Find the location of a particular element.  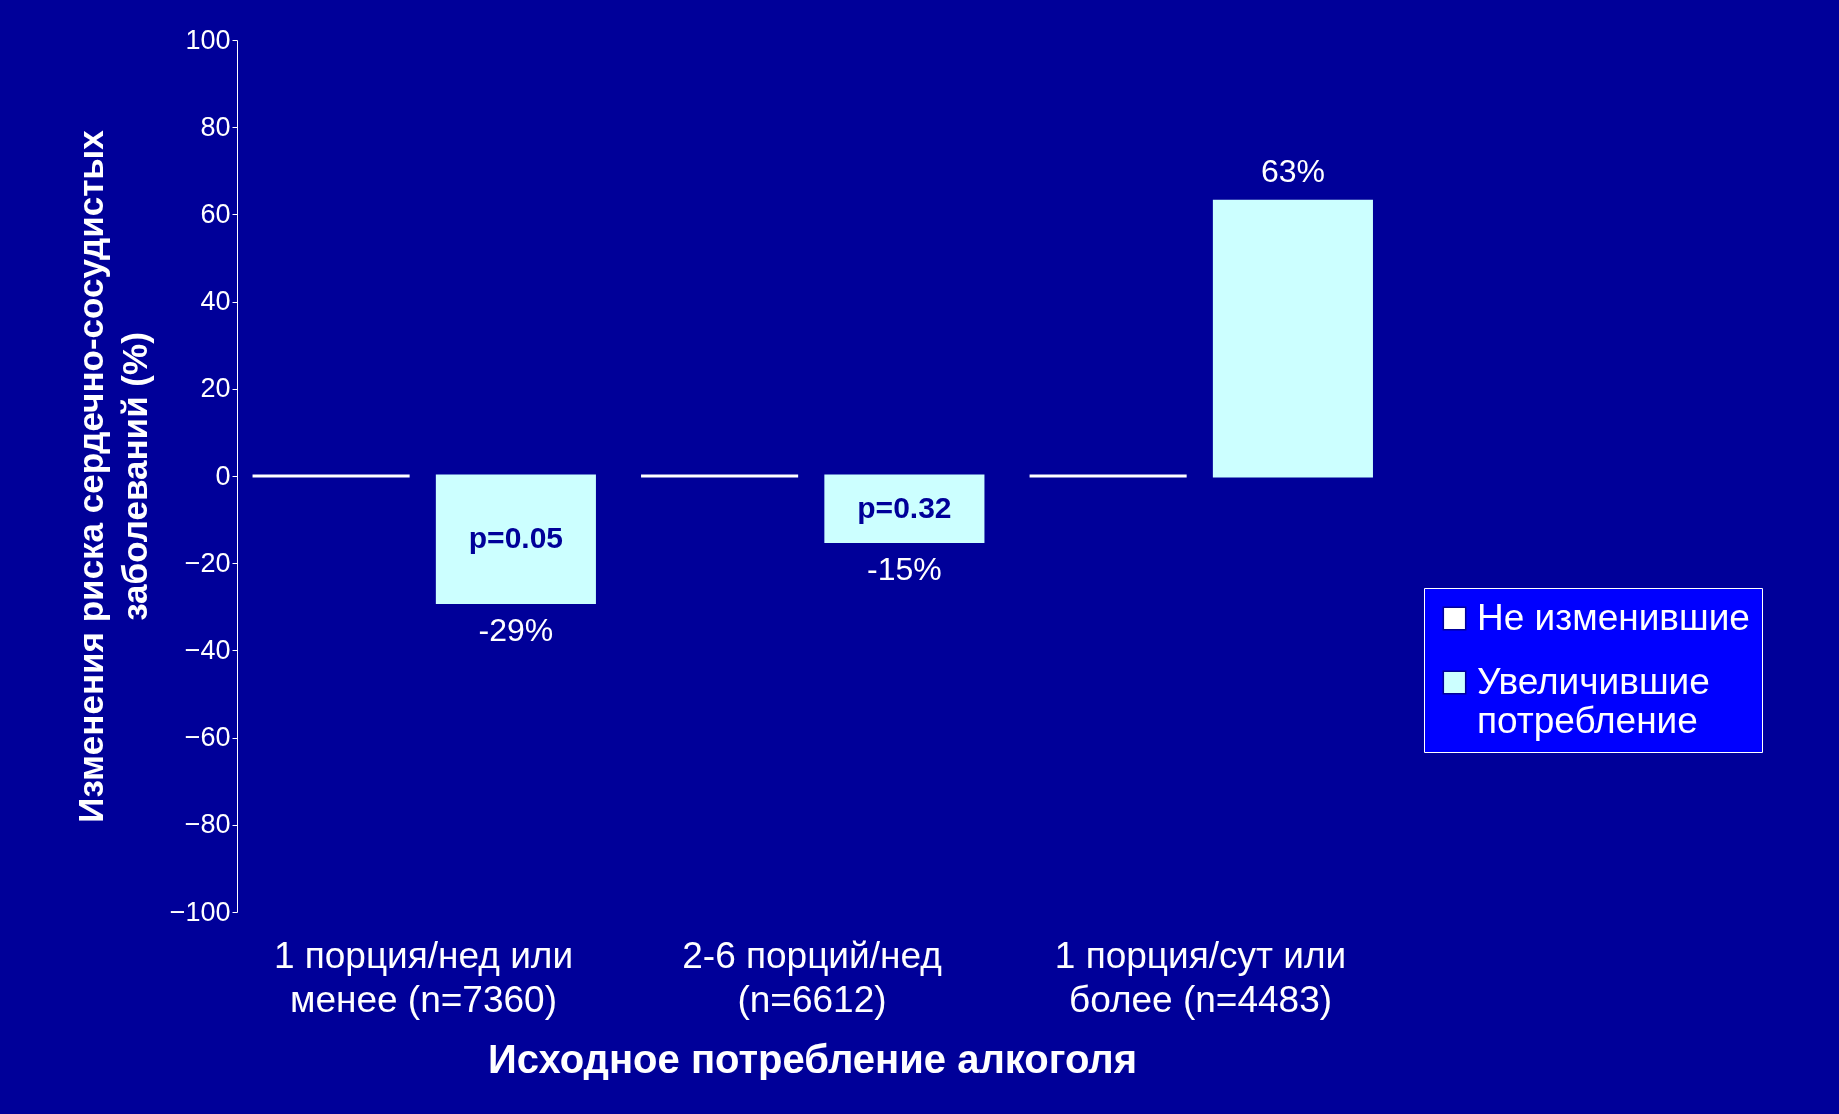

y-tick-label: −20 is located at coordinates (207, 562).